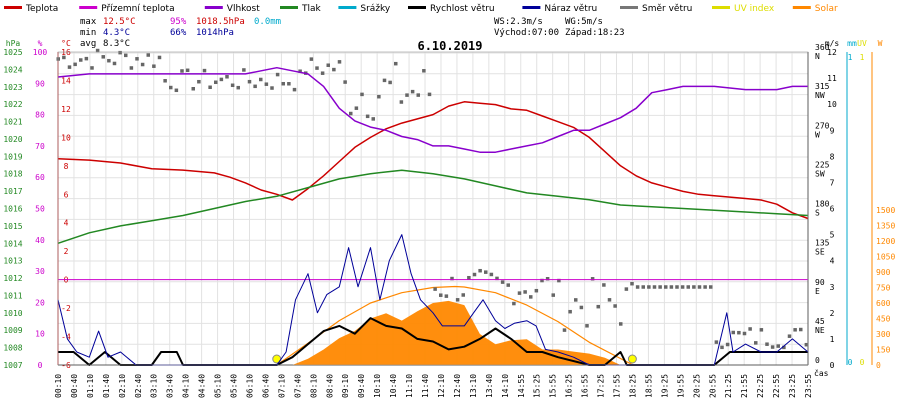 This screenshot has height=400, width=900. Describe the element at coordinates (40, 146) in the screenshot. I see `pct-tick: 70` at that location.